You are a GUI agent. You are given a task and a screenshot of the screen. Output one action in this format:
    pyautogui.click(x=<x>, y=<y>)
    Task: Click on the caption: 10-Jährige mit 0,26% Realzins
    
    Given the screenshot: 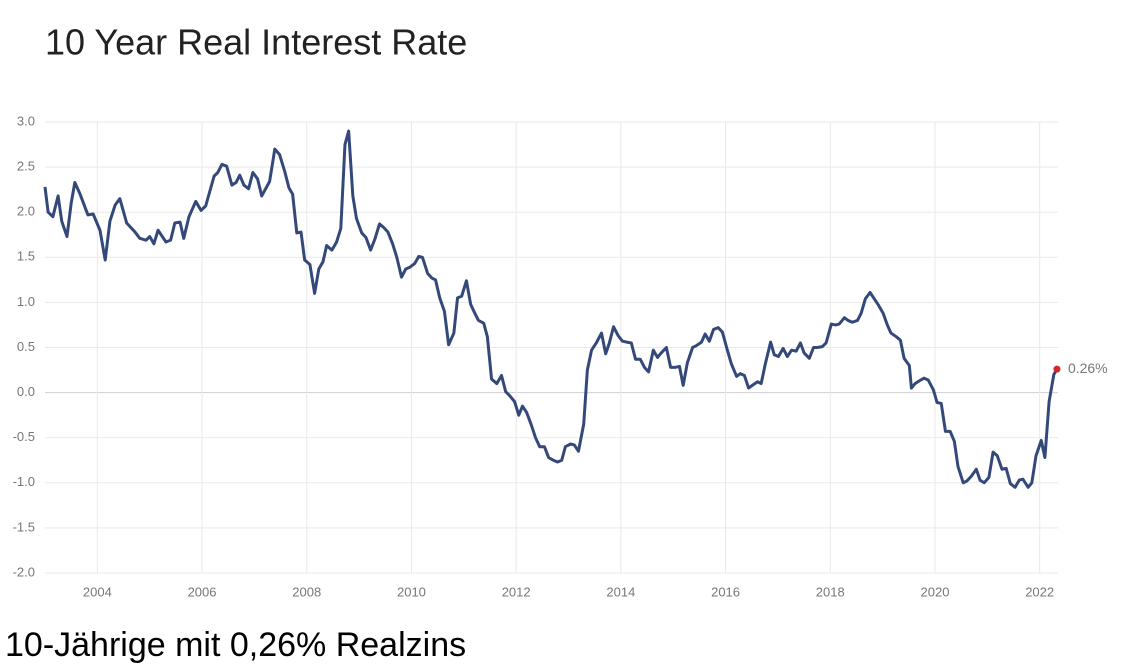 What is the action you would take?
    pyautogui.click(x=235, y=645)
    